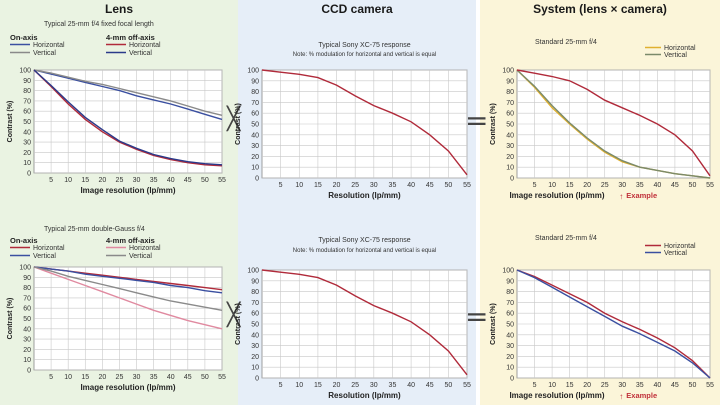 This screenshot has height=405, width=720. Describe the element at coordinates (675, 385) in the screenshot. I see `x-tick-label: 45` at that location.